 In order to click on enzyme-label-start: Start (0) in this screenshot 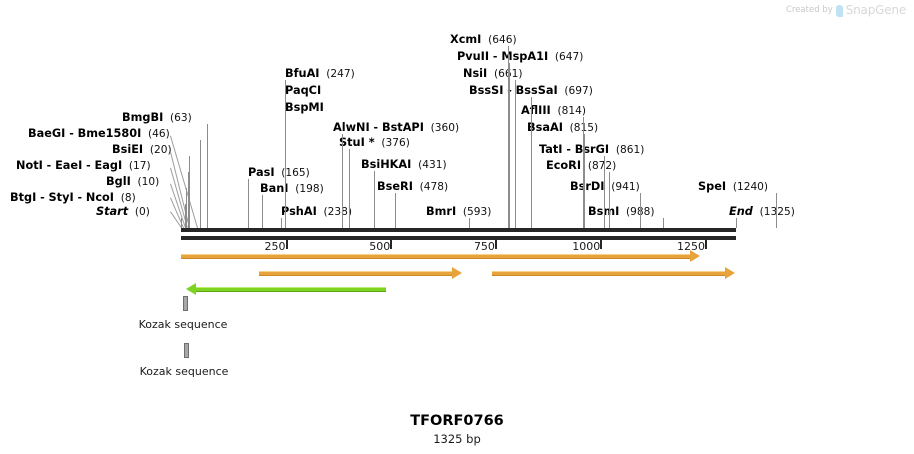, I will do `click(123, 212)`.